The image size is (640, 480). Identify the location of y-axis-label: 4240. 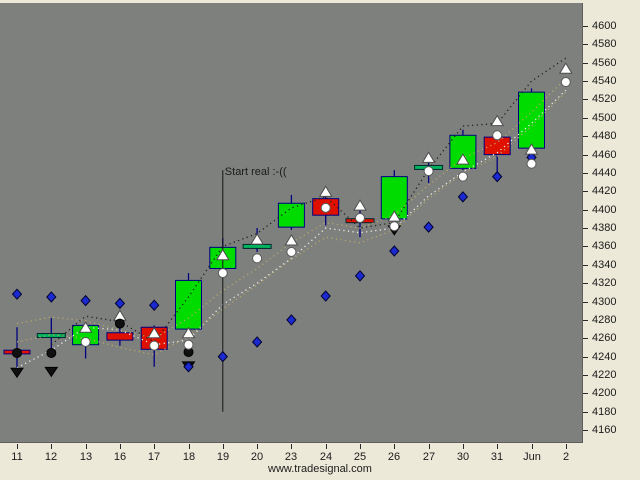
(604, 357).